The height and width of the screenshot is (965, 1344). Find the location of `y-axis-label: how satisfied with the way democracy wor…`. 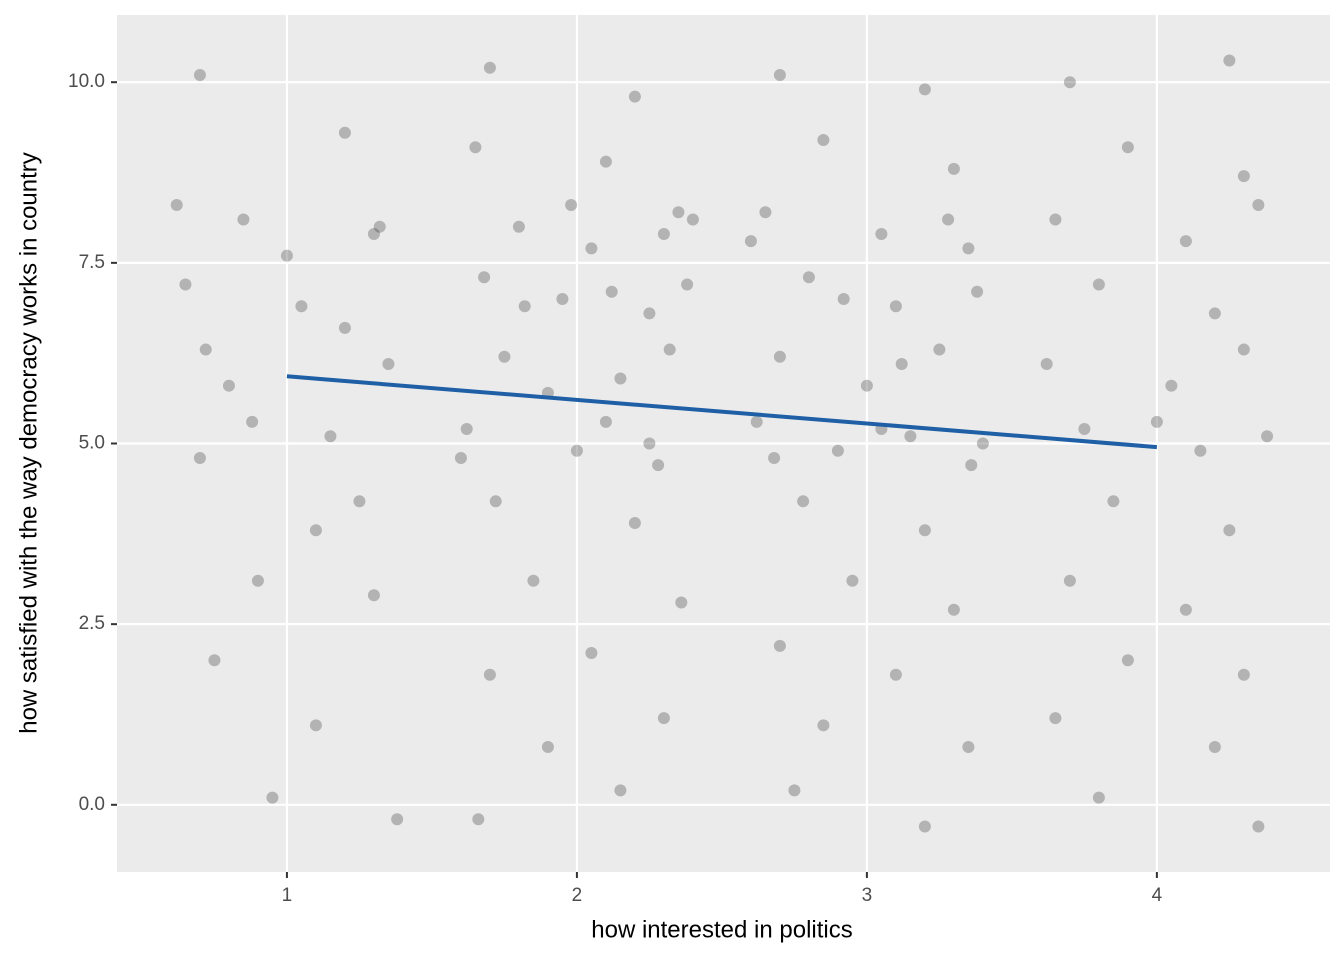

y-axis-label: how satisfied with the way democracy wor… is located at coordinates (28, 443).